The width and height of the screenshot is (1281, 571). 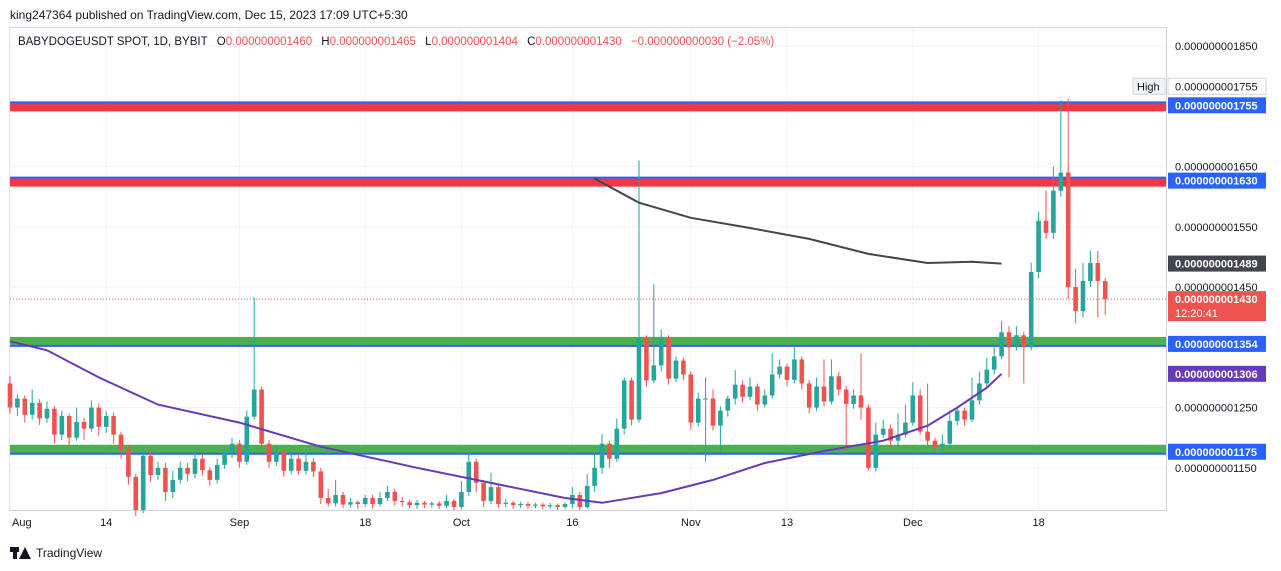 What do you see at coordinates (572, 523) in the screenshot?
I see `time-tick-label: 16` at bounding box center [572, 523].